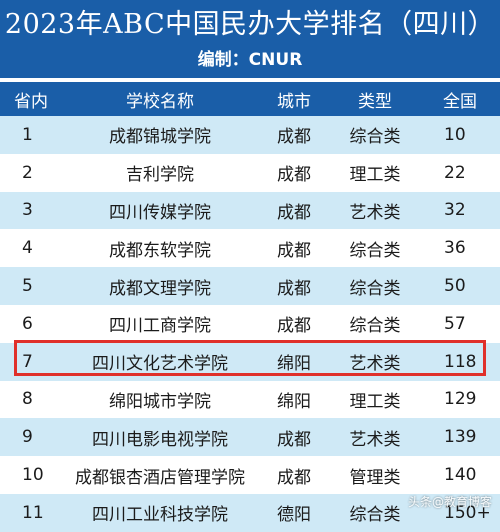 Image resolution: width=500 pixels, height=532 pixels. I want to click on national-rank-cell: 50, so click(455, 286).